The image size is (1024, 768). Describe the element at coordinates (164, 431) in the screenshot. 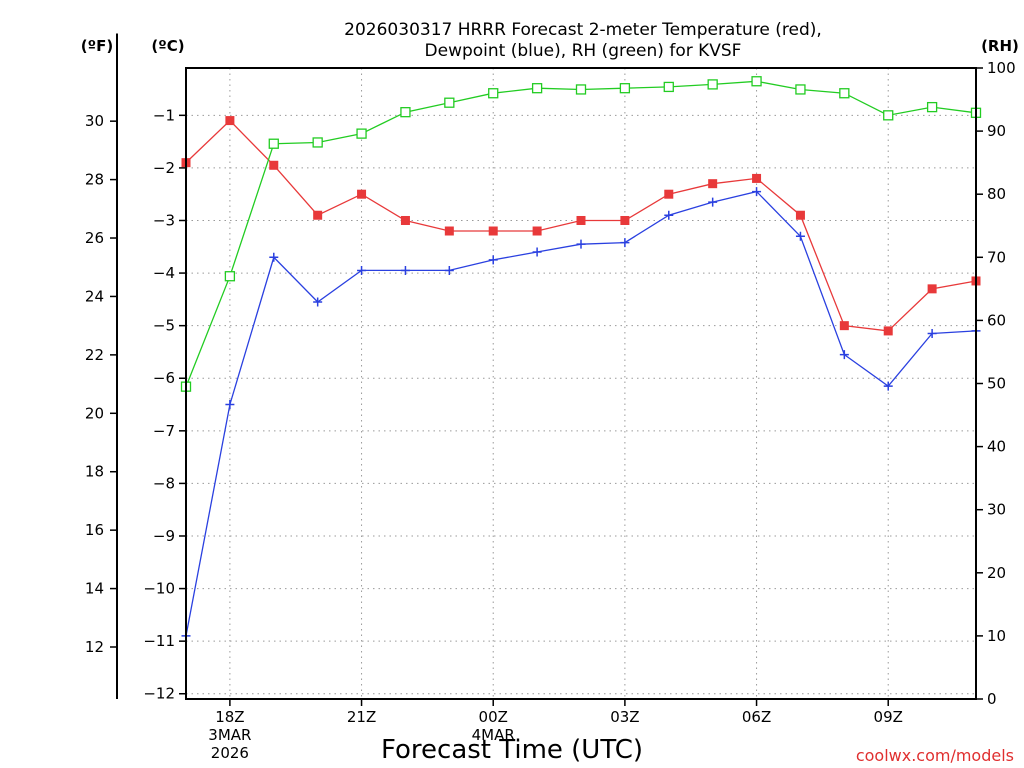

I see `celsius-tick-label: −7` at that location.